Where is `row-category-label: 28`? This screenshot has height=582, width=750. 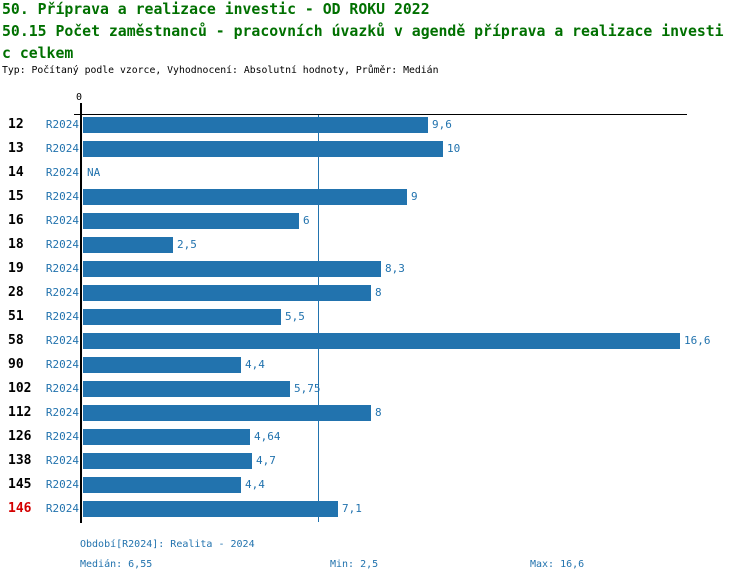 row-category-label: 28 is located at coordinates (16, 292).